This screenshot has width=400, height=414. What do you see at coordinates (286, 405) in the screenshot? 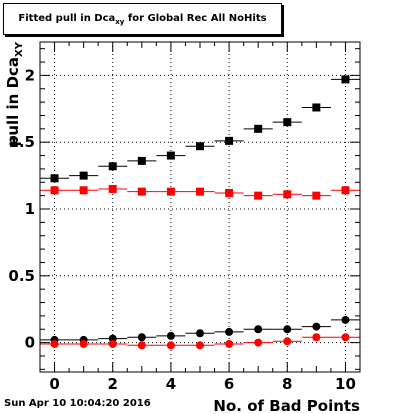
I see `x-axis-title: No. of Bad Points` at bounding box center [286, 405].